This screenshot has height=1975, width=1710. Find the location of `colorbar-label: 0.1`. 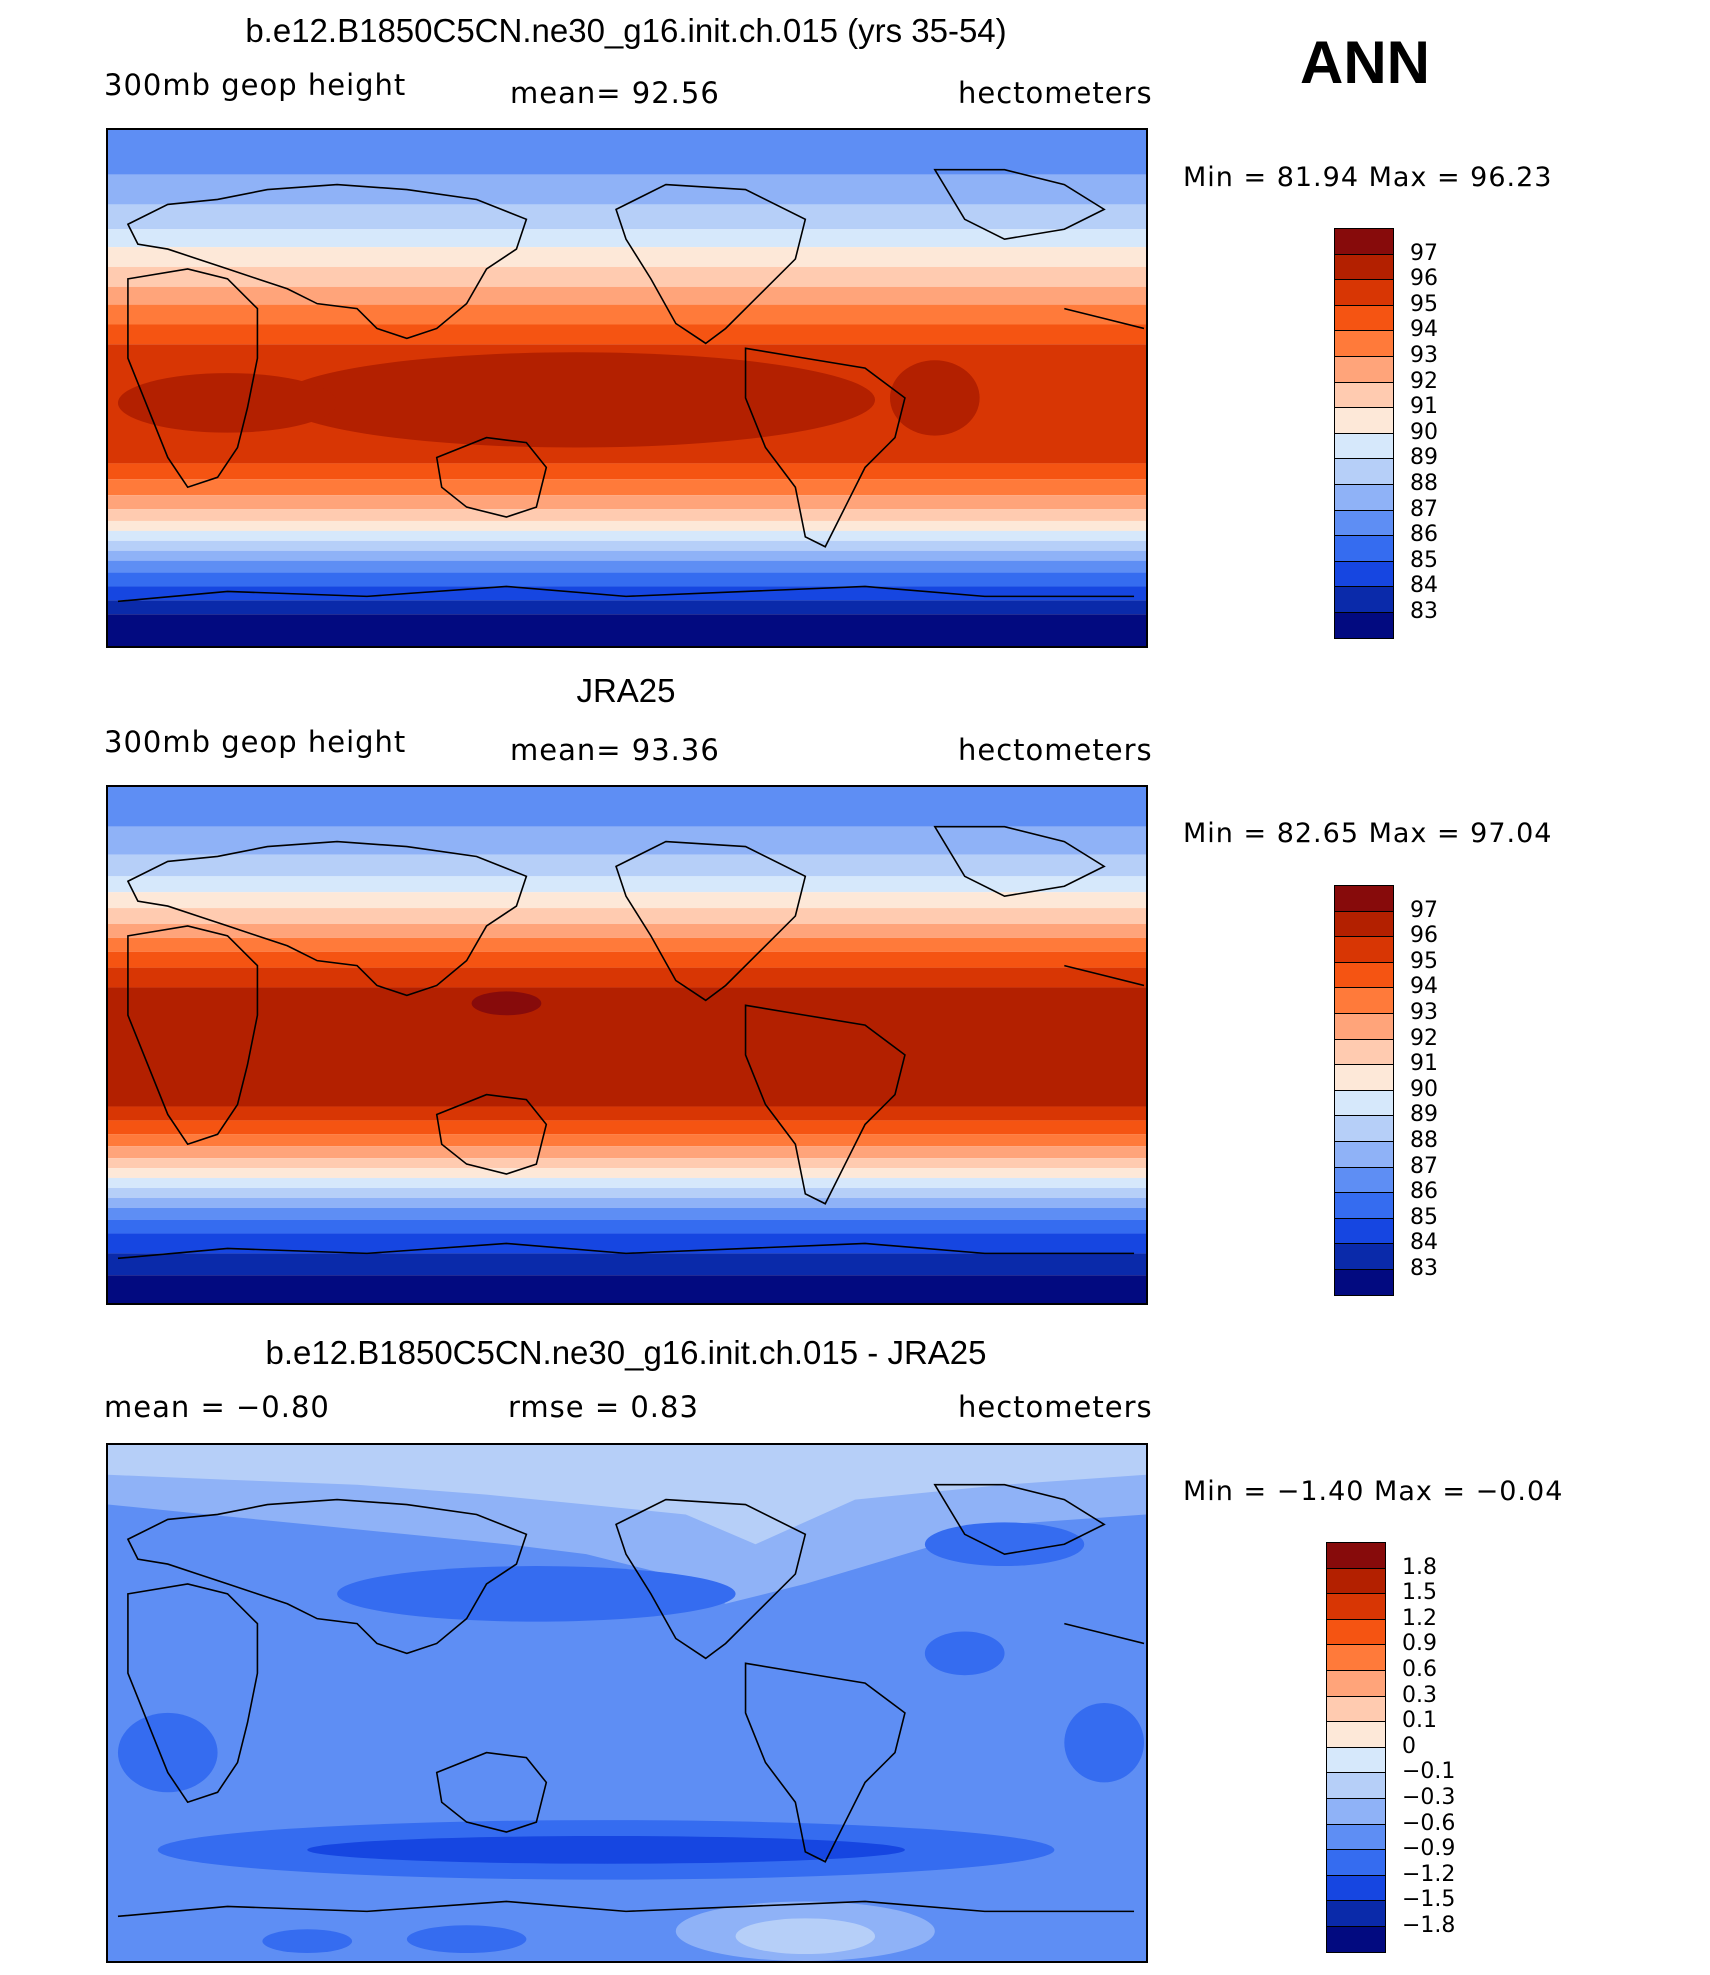

colorbar-label: 0.1 is located at coordinates (1419, 1721).